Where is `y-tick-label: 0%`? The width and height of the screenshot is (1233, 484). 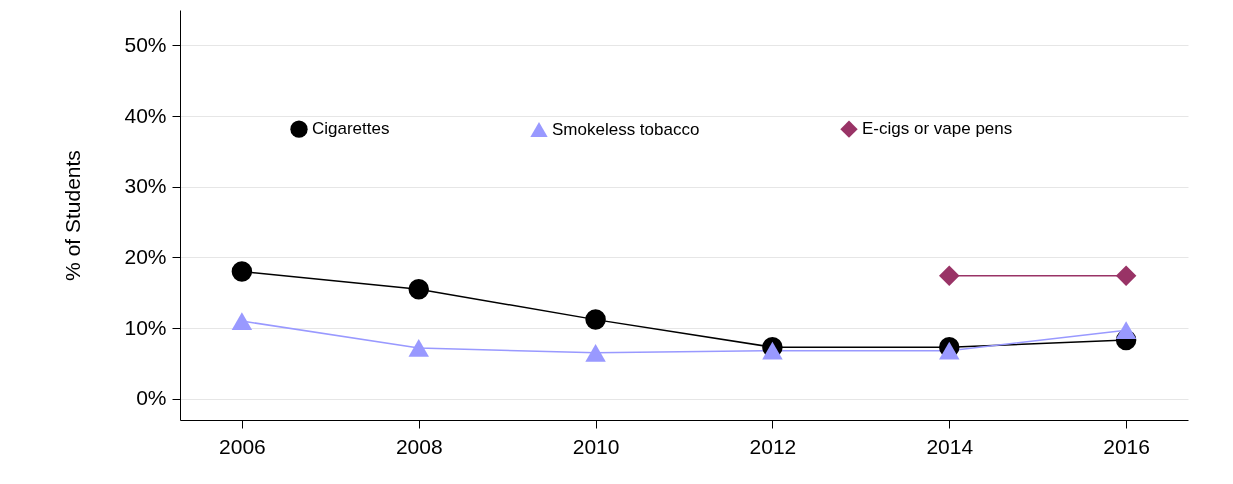 y-tick-label: 0% is located at coordinates (151, 398).